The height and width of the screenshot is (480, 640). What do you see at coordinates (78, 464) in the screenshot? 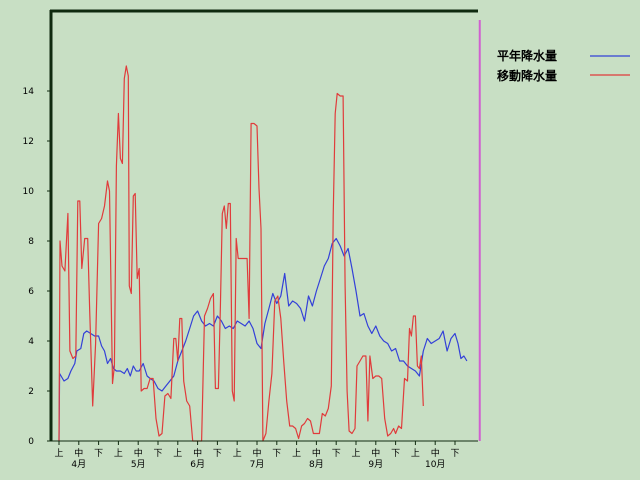
I see `x-month-label: 4月` at bounding box center [78, 464].